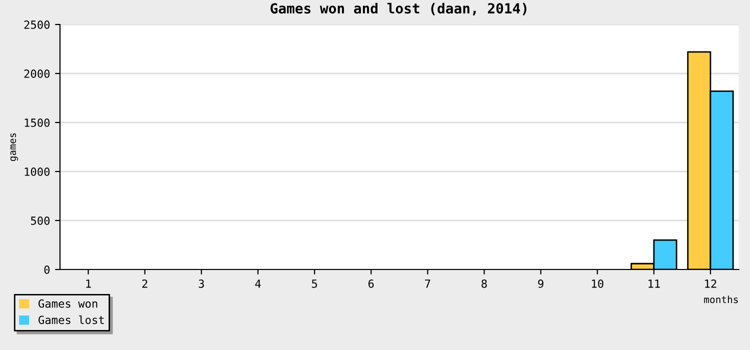 Image resolution: width=750 pixels, height=350 pixels. I want to click on y-tick-label: 0, so click(47, 270).